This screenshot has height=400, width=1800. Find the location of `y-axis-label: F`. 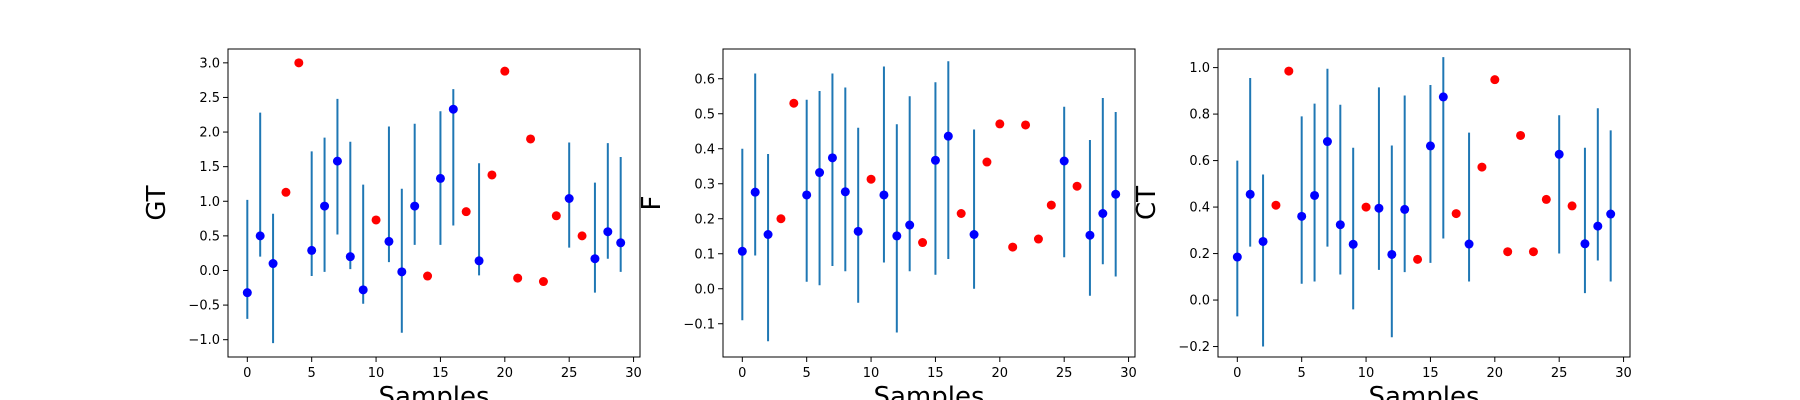

y-axis-label: F is located at coordinates (652, 203).